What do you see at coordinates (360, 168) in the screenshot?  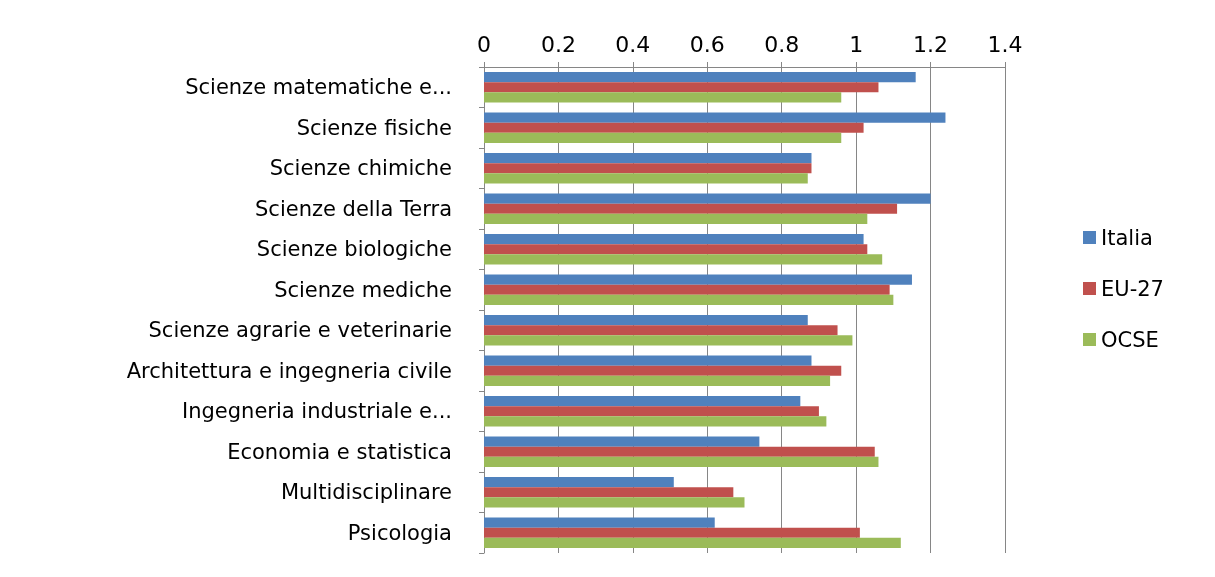 I see `y-tick-label: Scienze chimiche` at bounding box center [360, 168].